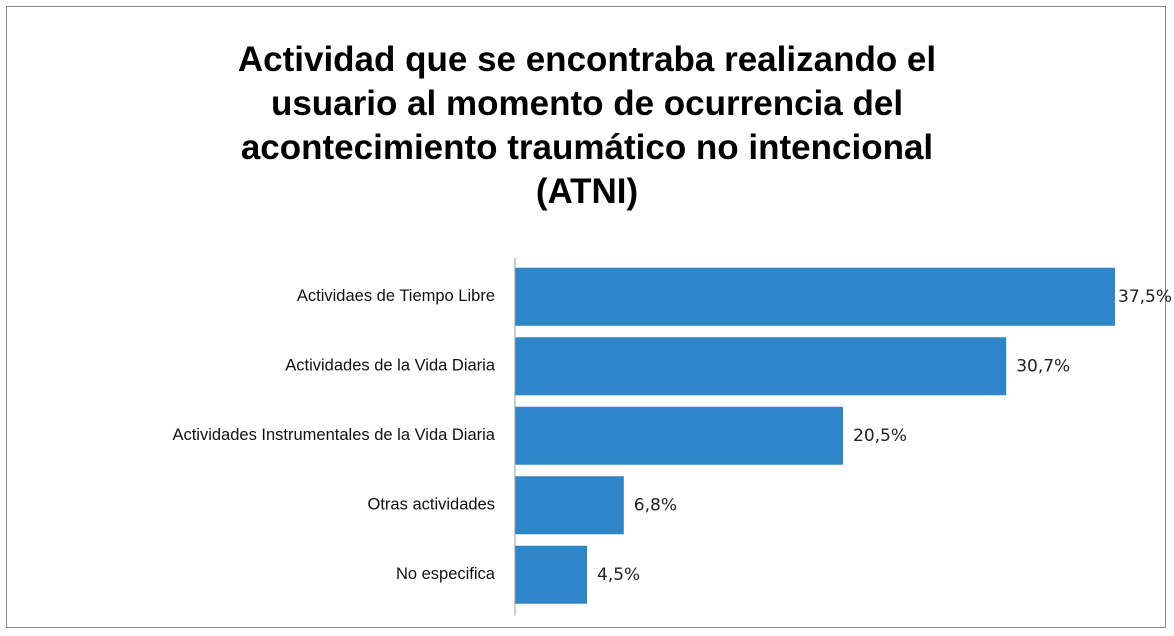  What do you see at coordinates (880, 436) in the screenshot?
I see `data-label: 20,5%` at bounding box center [880, 436].